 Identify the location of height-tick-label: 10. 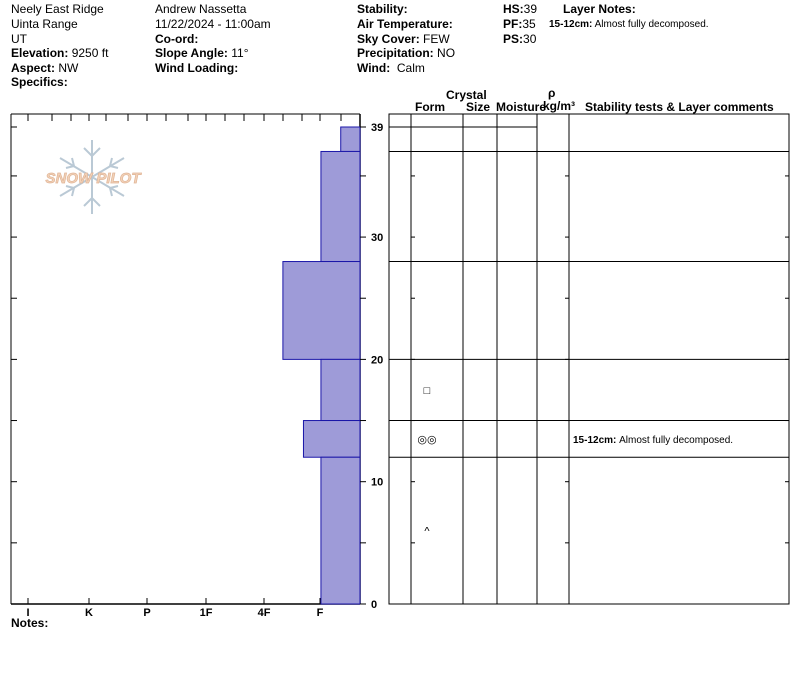
(377, 483).